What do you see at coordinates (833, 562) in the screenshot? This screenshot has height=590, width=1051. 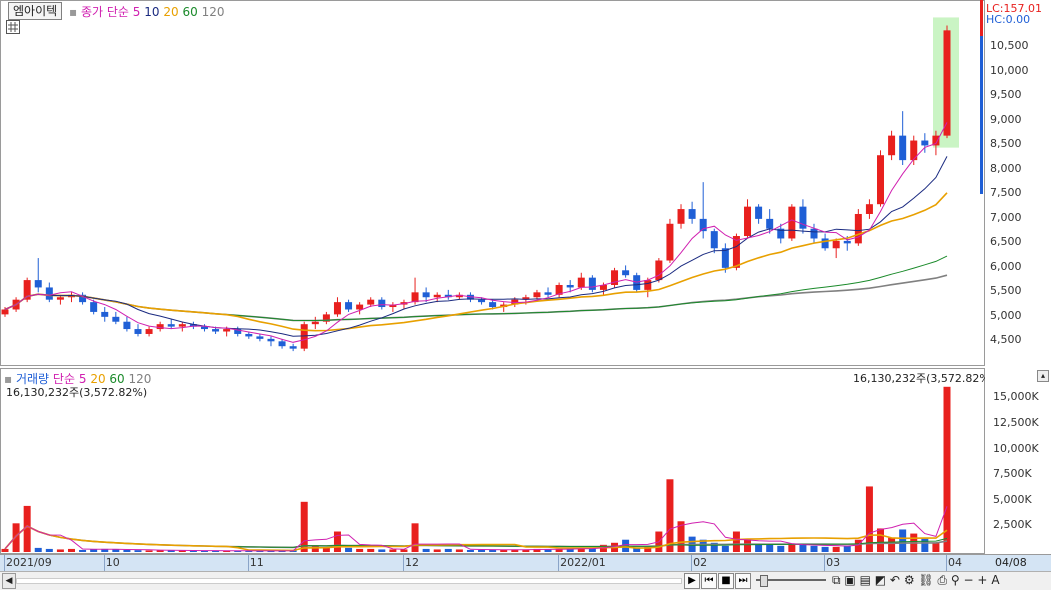 I see `date-label: 03` at bounding box center [833, 562].